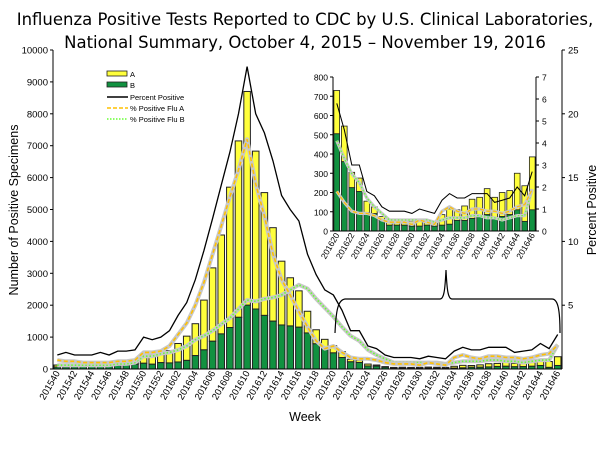  What do you see at coordinates (544, 78) in the screenshot?
I see `y2-tick-label: 7` at bounding box center [544, 78].